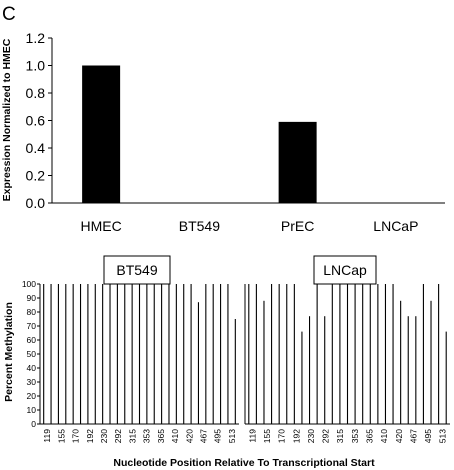 The height and width of the screenshot is (470, 454). Describe the element at coordinates (326, 436) in the screenshot. I see `lncap-x-tick-label: 292` at that location.